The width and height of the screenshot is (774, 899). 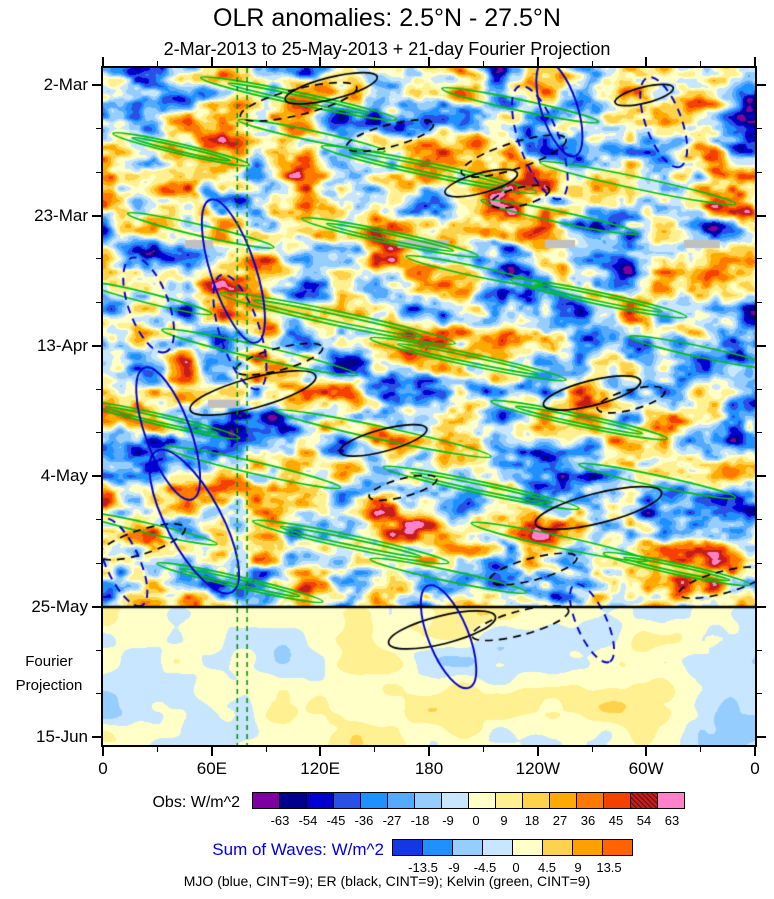 I want to click on colorbar-tick-label: -13.5, so click(x=423, y=867).